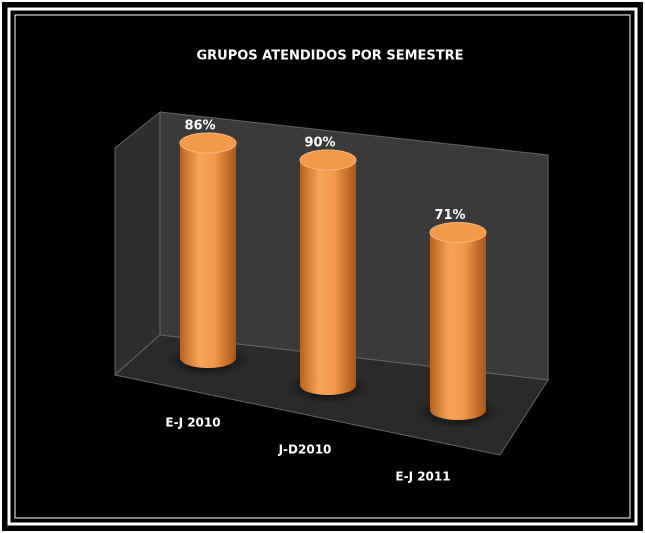  I want to click on side-wall, so click(137, 243).